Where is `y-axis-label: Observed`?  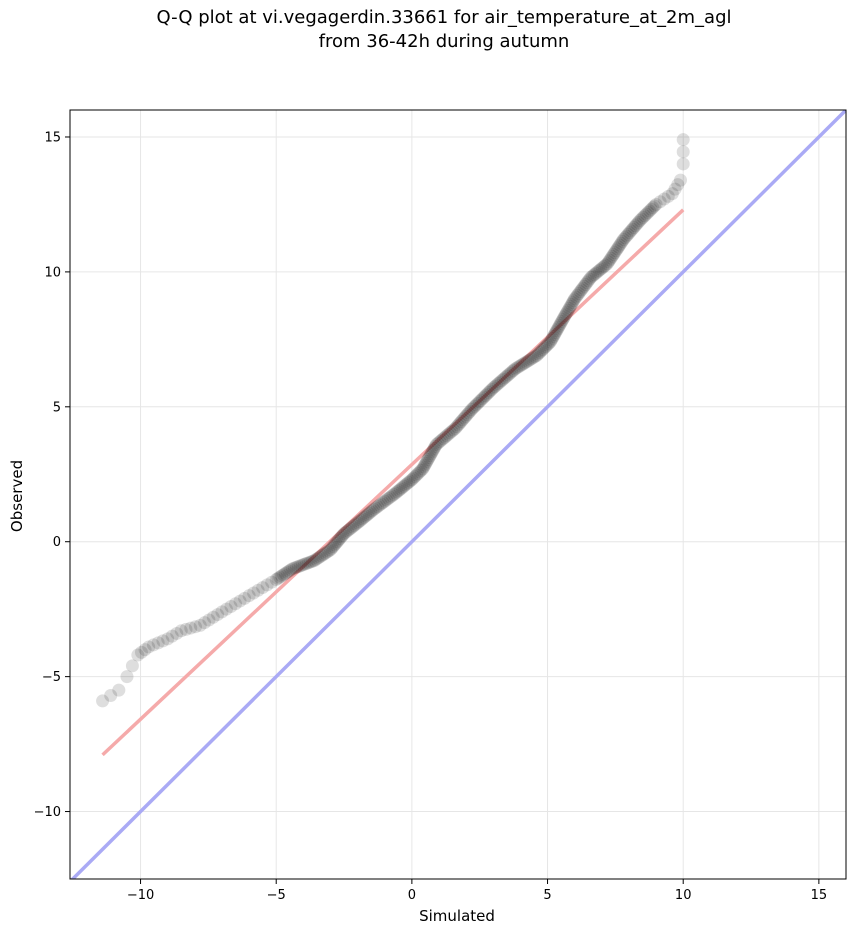 y-axis-label: Observed is located at coordinates (17, 496).